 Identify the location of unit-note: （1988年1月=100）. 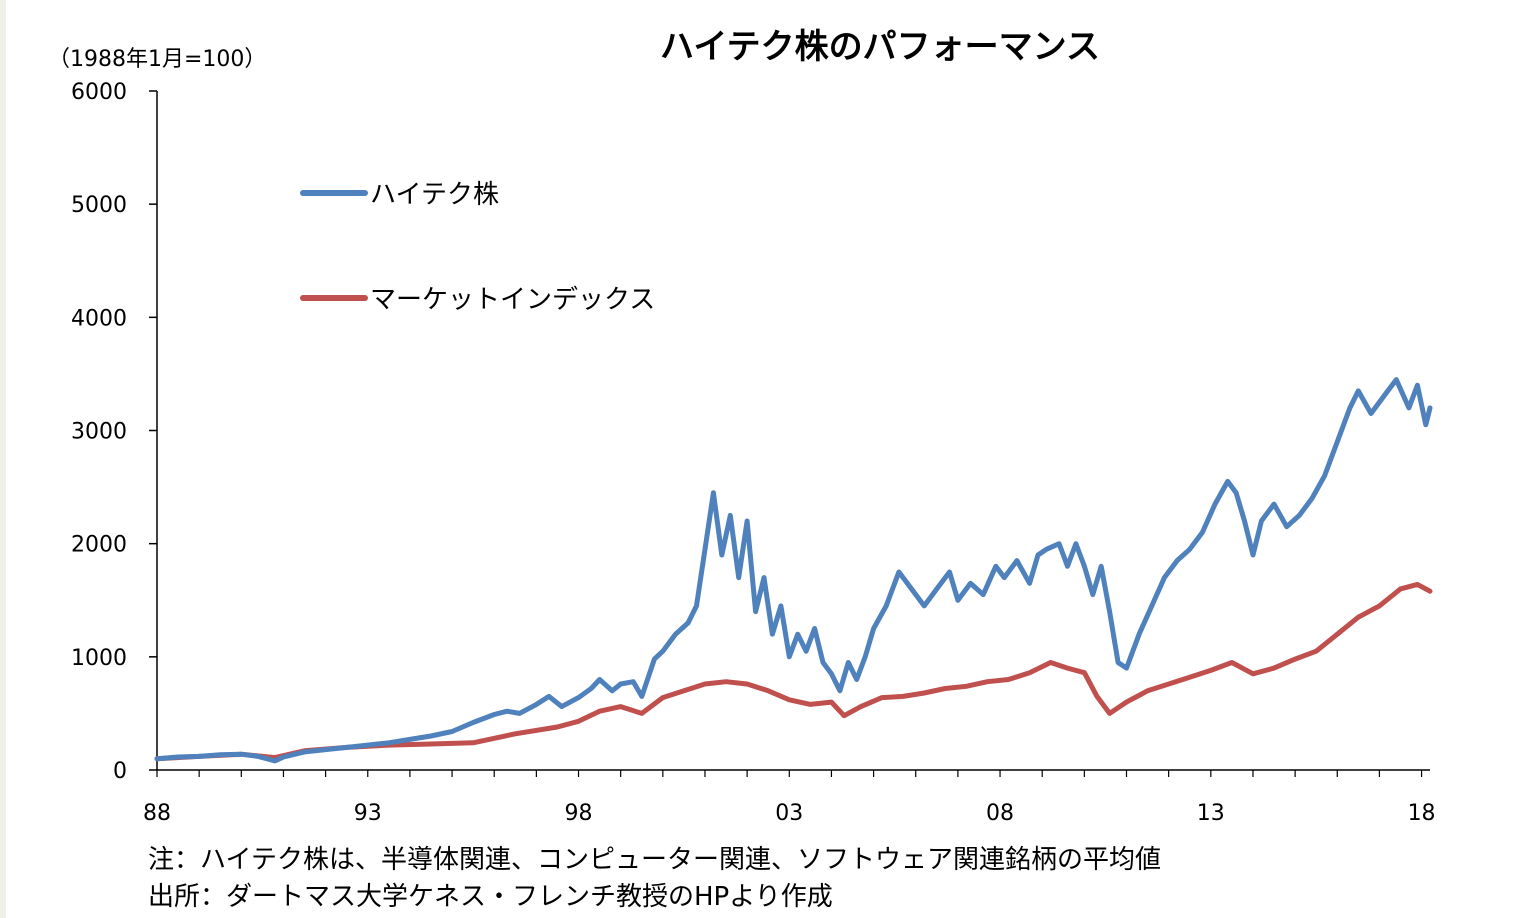
(157, 59).